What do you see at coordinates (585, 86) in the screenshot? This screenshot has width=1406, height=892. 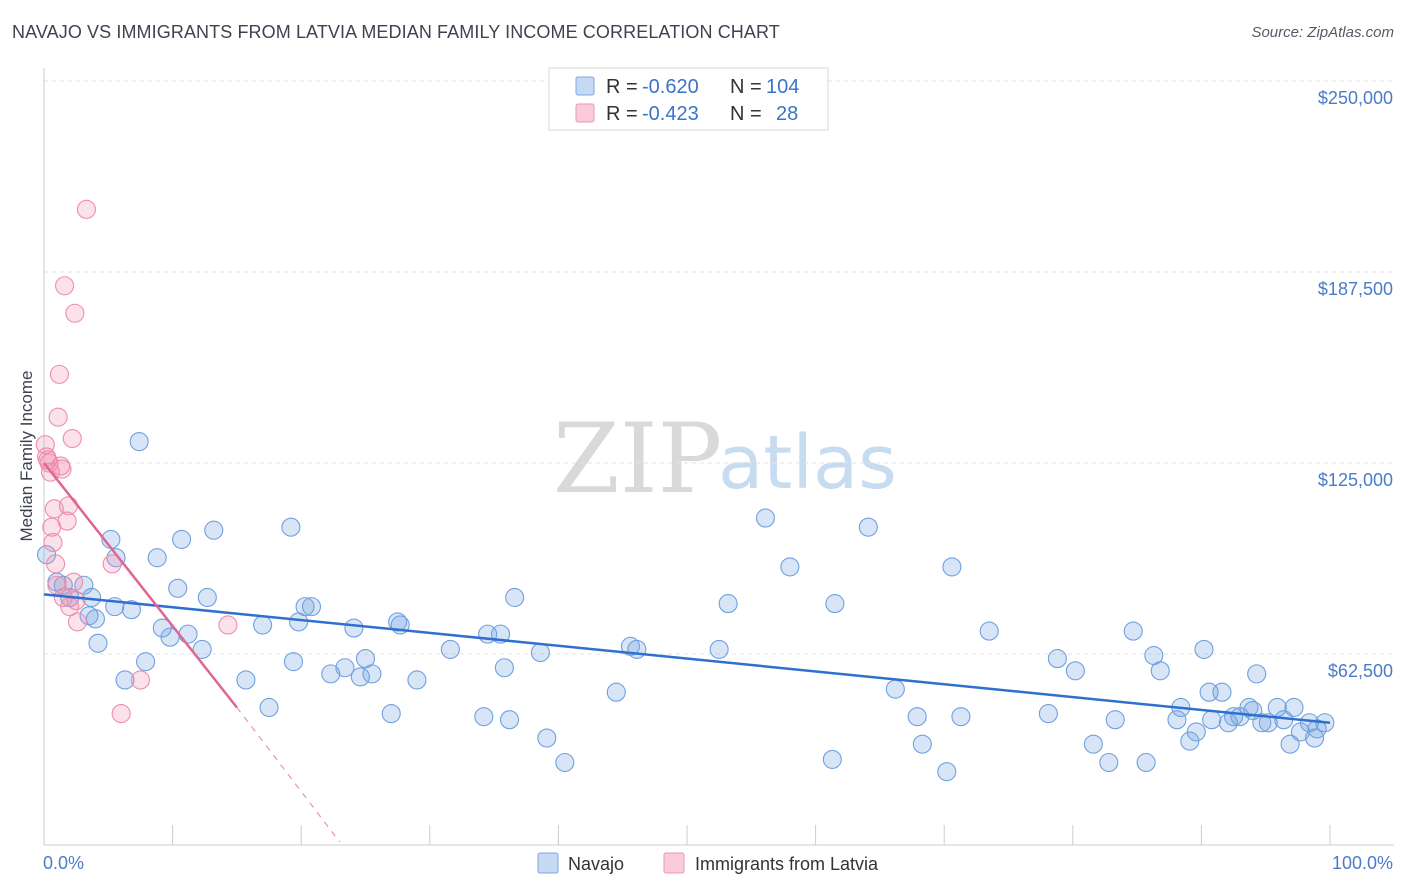 I see `legend-swatch-navajo` at bounding box center [585, 86].